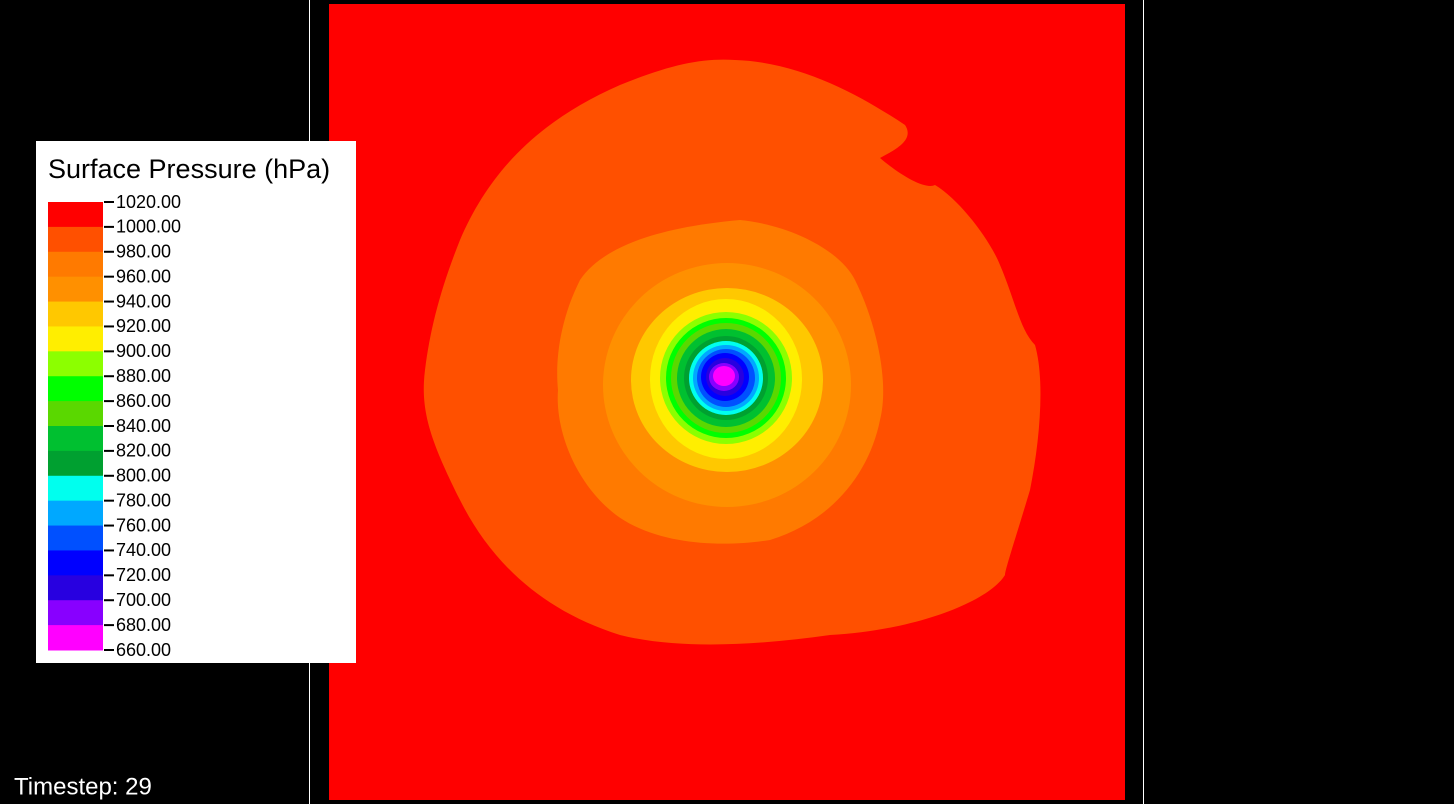 The height and width of the screenshot is (804, 1454). Describe the element at coordinates (143, 301) in the screenshot. I see `legend-tick-label: 940.00` at that location.